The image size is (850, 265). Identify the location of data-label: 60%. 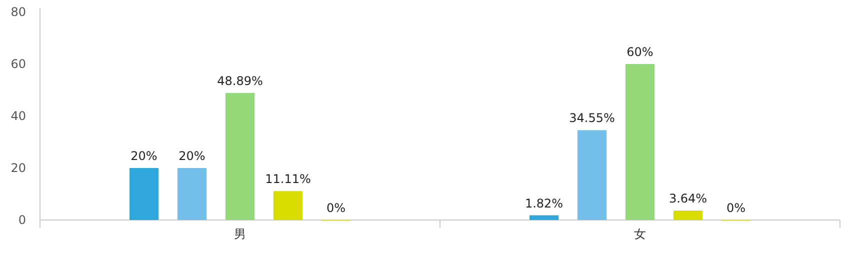
(640, 52).